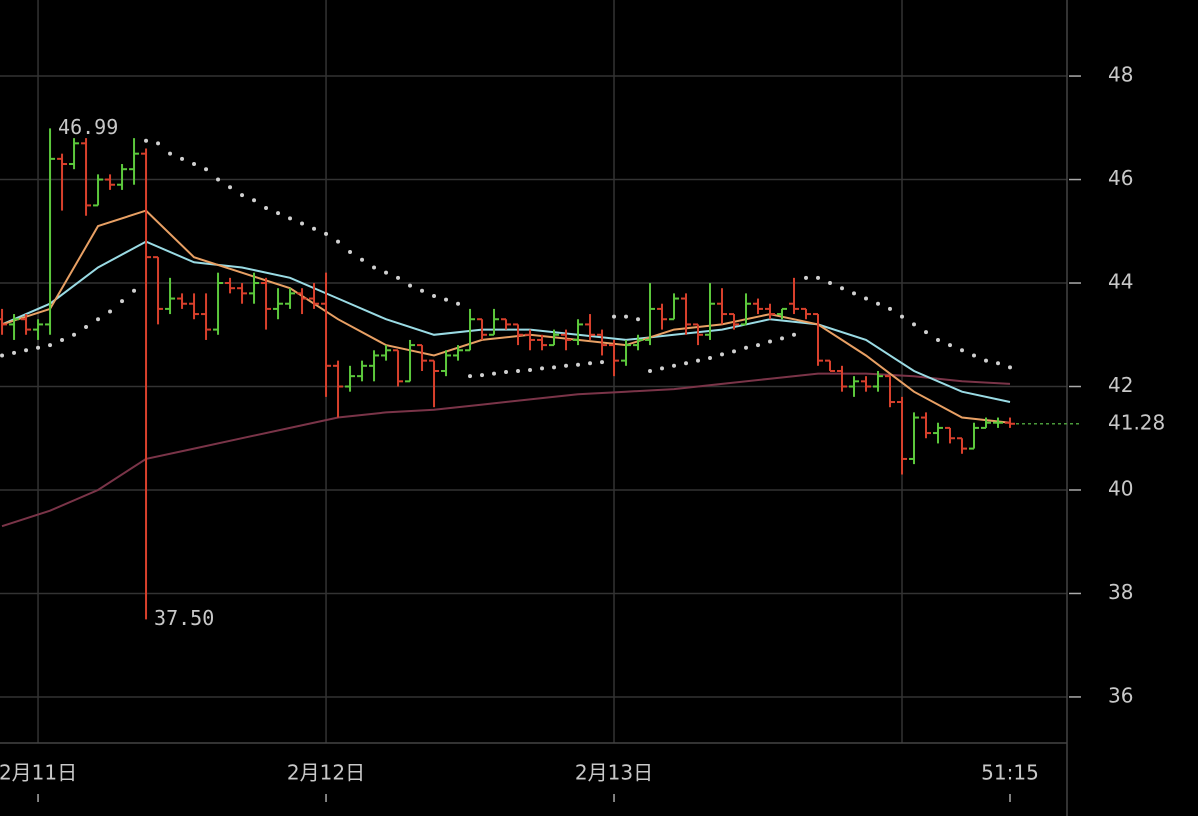 This screenshot has height=816, width=1198. What do you see at coordinates (1120, 695) in the screenshot?
I see `y-tick-label: 36` at bounding box center [1120, 695].